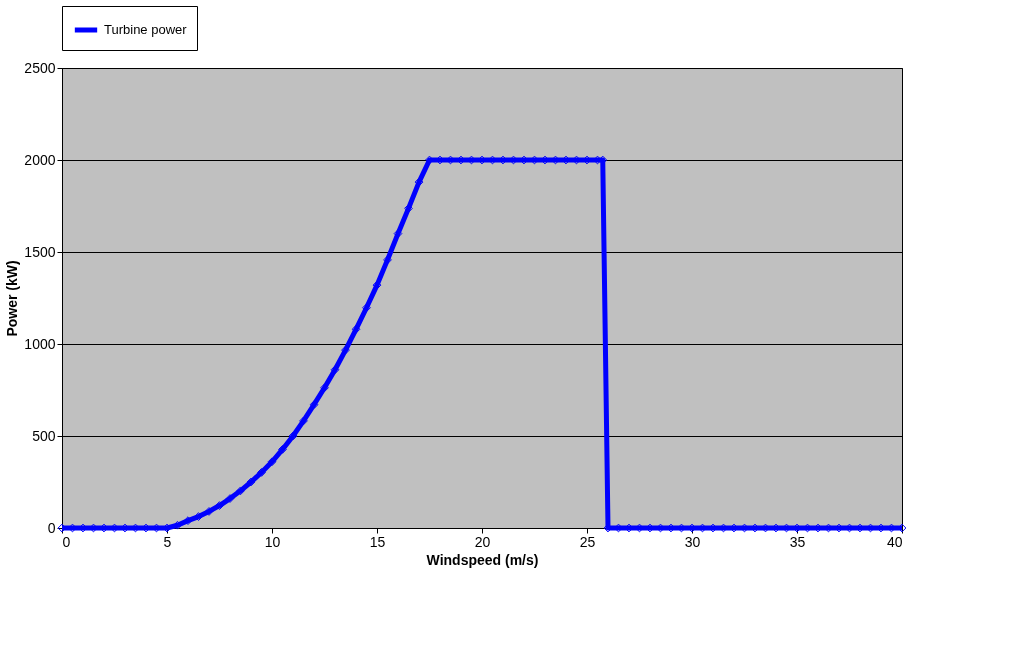  Describe the element at coordinates (40, 251) in the screenshot. I see `y-tick-label: 1500` at that location.